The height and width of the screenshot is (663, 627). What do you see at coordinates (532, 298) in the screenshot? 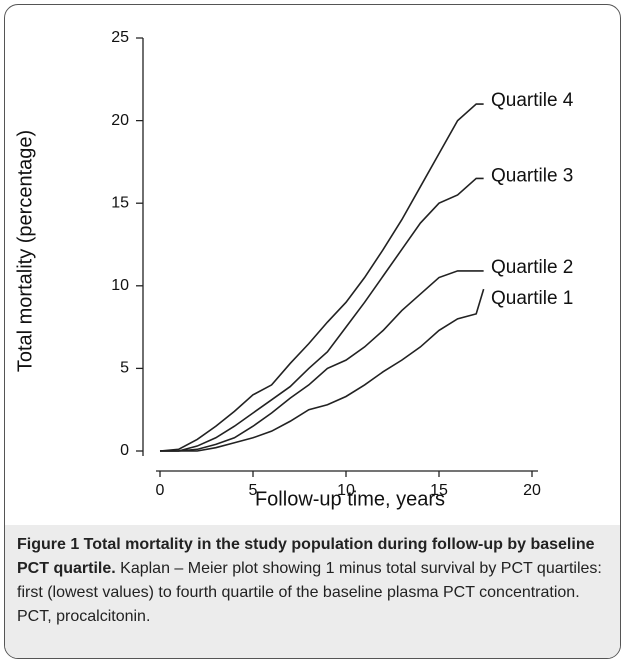
I see `series-label: Quartile 1` at bounding box center [532, 298].